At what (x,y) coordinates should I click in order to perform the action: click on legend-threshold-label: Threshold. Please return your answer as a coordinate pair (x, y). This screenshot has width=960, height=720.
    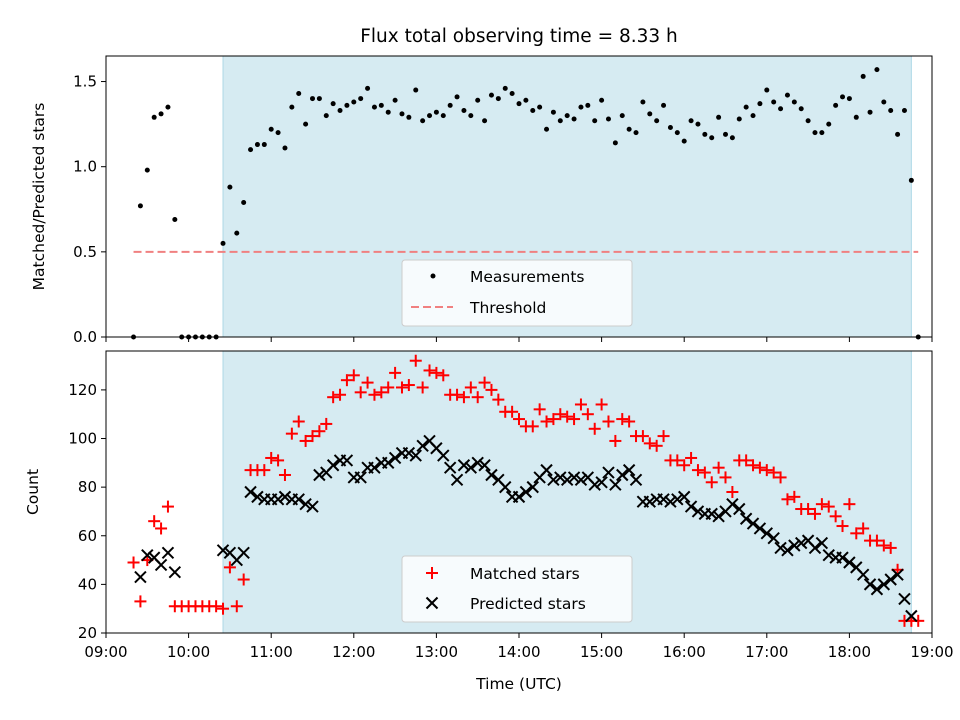
    Looking at the image, I should click on (507, 308).